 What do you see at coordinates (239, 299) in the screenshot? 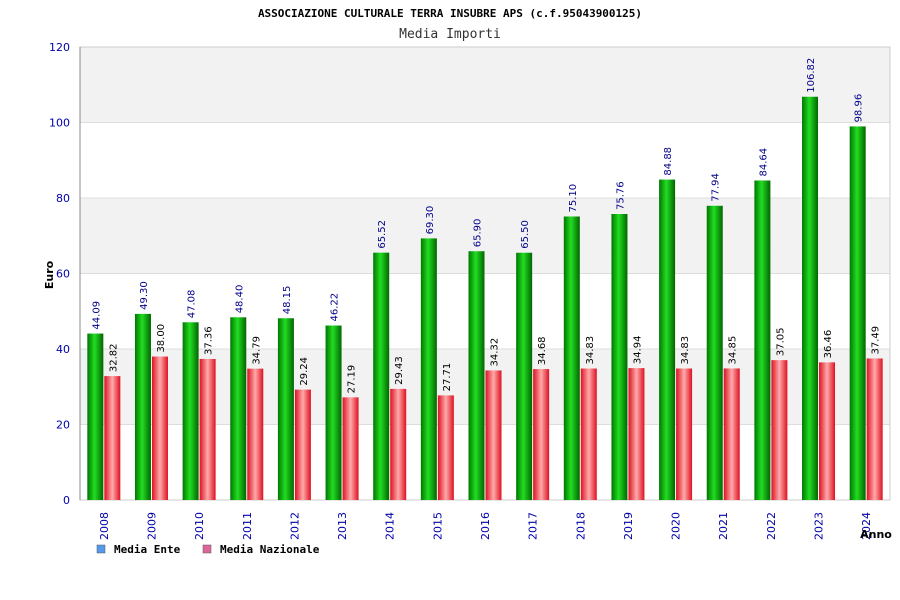
I see `value-label-media-ente: 48.40` at bounding box center [239, 299].